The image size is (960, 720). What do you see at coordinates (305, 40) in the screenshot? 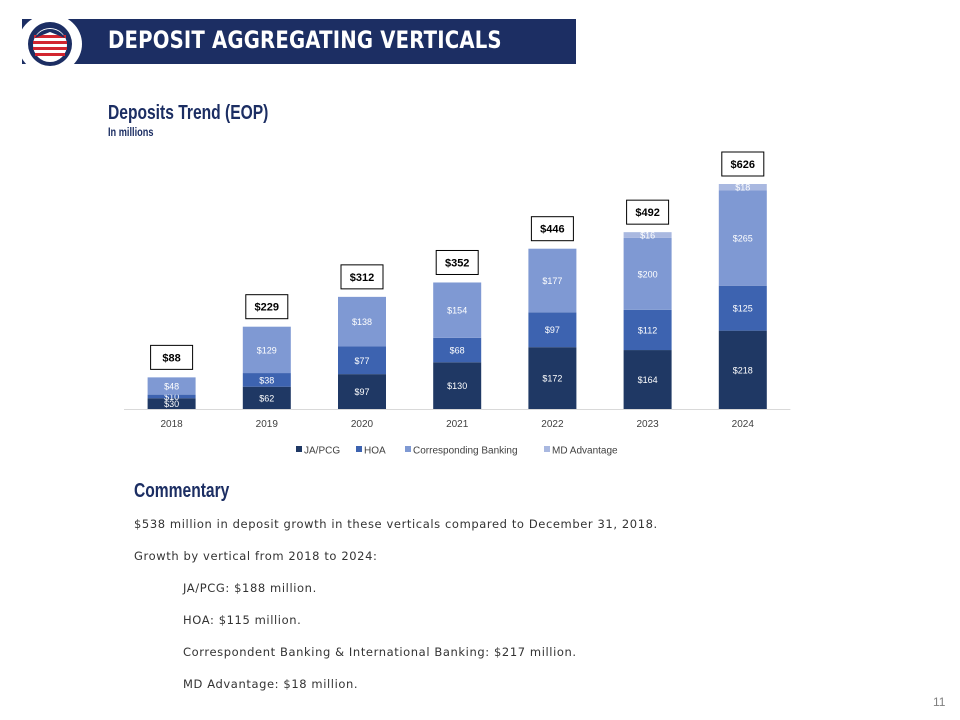
I see `page-title: DEPOSIT AGGREGATING VERTICALS` at bounding box center [305, 40].